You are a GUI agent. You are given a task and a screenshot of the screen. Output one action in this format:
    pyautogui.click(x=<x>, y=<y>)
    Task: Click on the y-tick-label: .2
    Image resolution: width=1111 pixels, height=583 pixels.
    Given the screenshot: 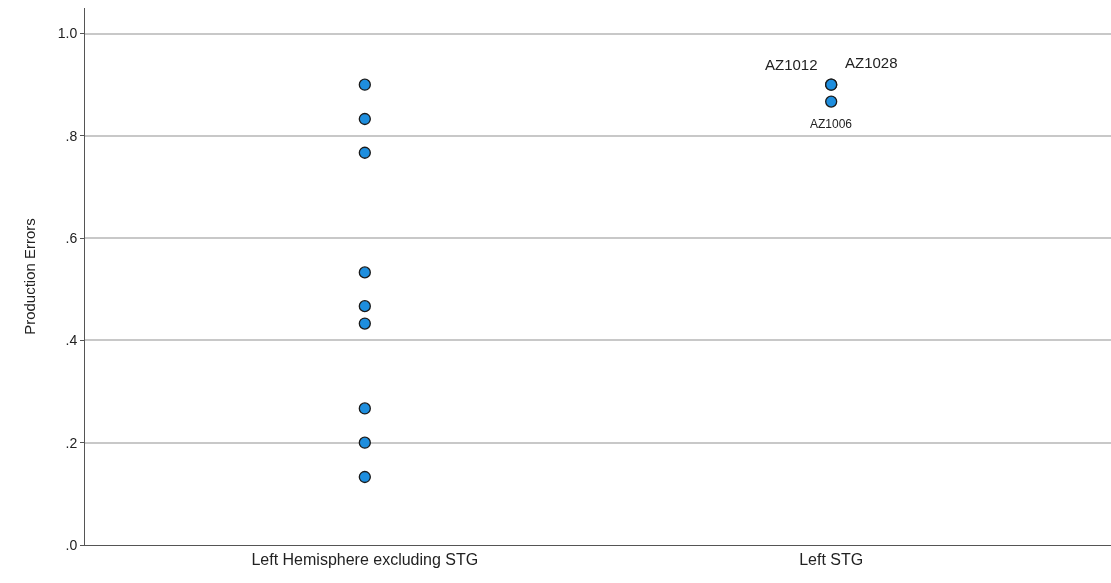 What is the action you would take?
    pyautogui.click(x=71, y=442)
    